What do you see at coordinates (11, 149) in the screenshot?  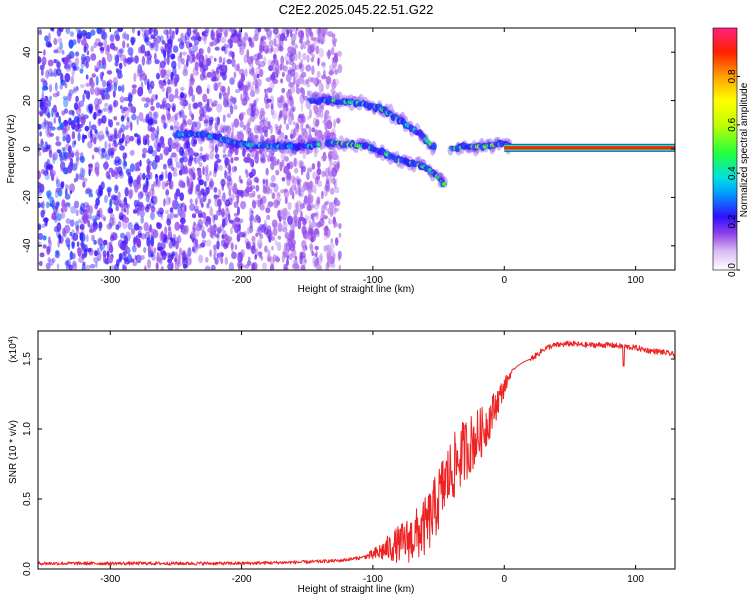 I see `top-y-axis-label: Frequency (Hz)` at bounding box center [11, 149].